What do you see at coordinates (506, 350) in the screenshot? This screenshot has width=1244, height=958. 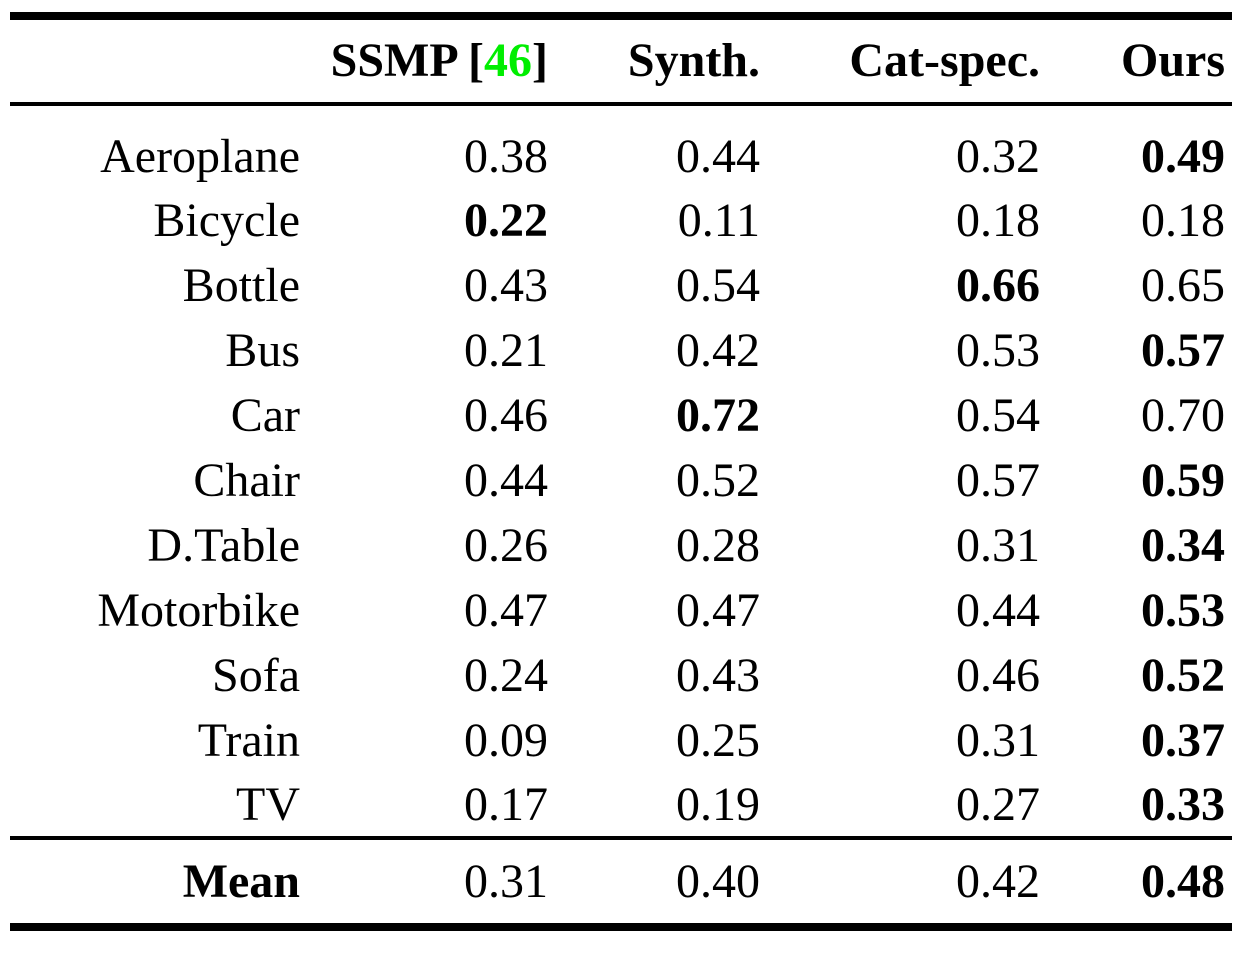 I see `value-cell-ssmp: 0.21` at bounding box center [506, 350].